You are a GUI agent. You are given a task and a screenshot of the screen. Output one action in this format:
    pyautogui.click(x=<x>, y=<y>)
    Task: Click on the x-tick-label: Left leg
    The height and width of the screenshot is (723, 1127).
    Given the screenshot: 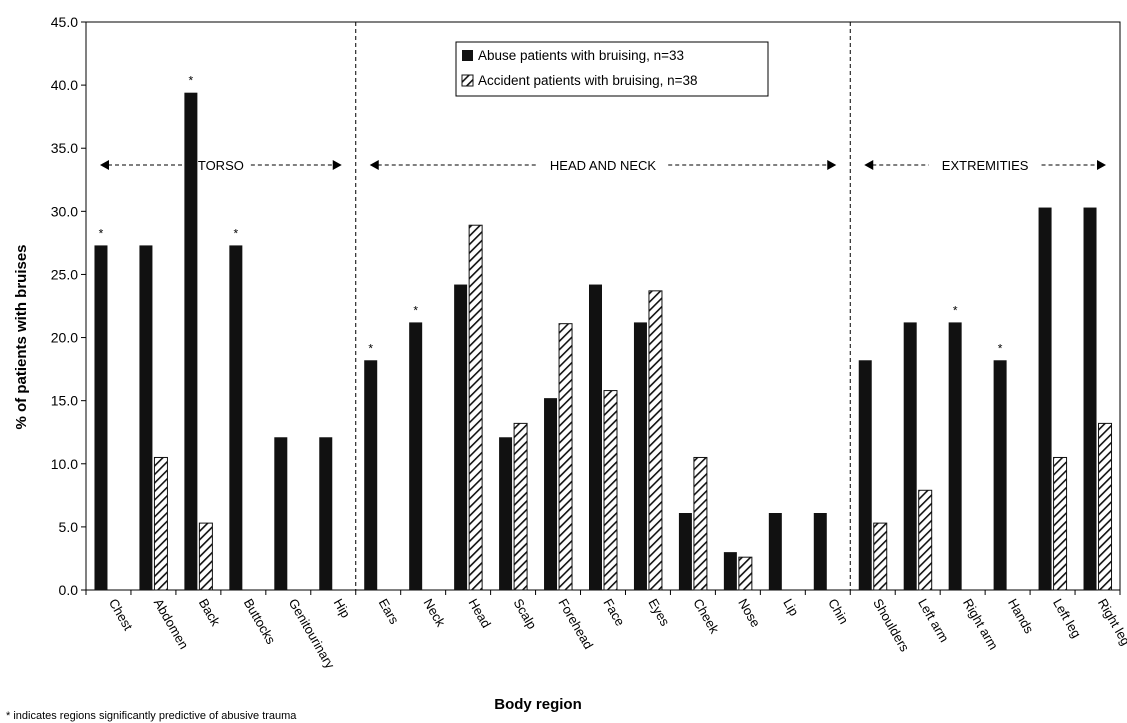 What is the action you would take?
    pyautogui.click(x=1067, y=618)
    